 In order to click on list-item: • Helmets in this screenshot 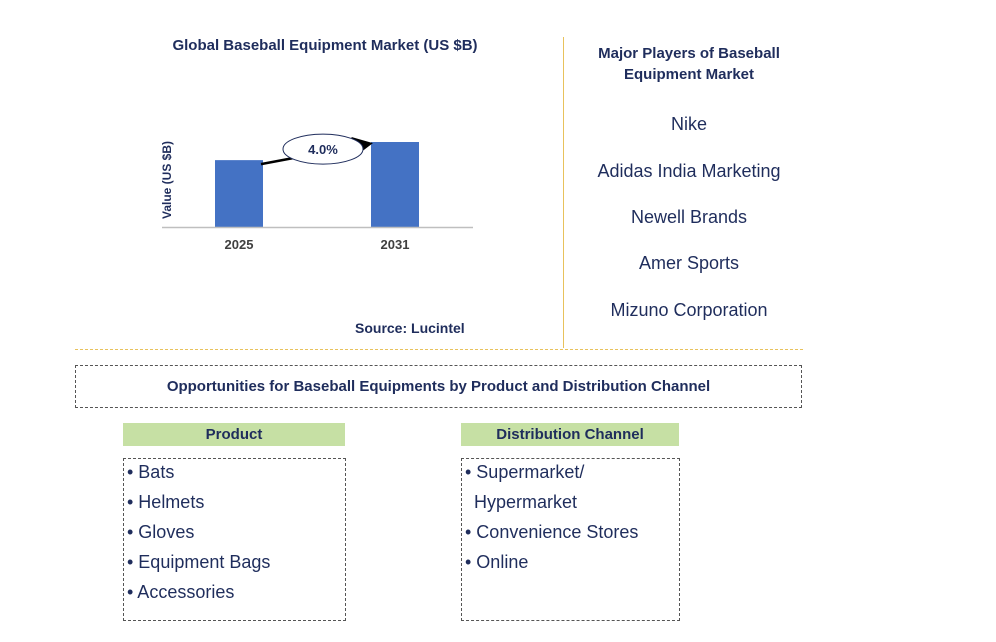, I will do `click(166, 502)`.